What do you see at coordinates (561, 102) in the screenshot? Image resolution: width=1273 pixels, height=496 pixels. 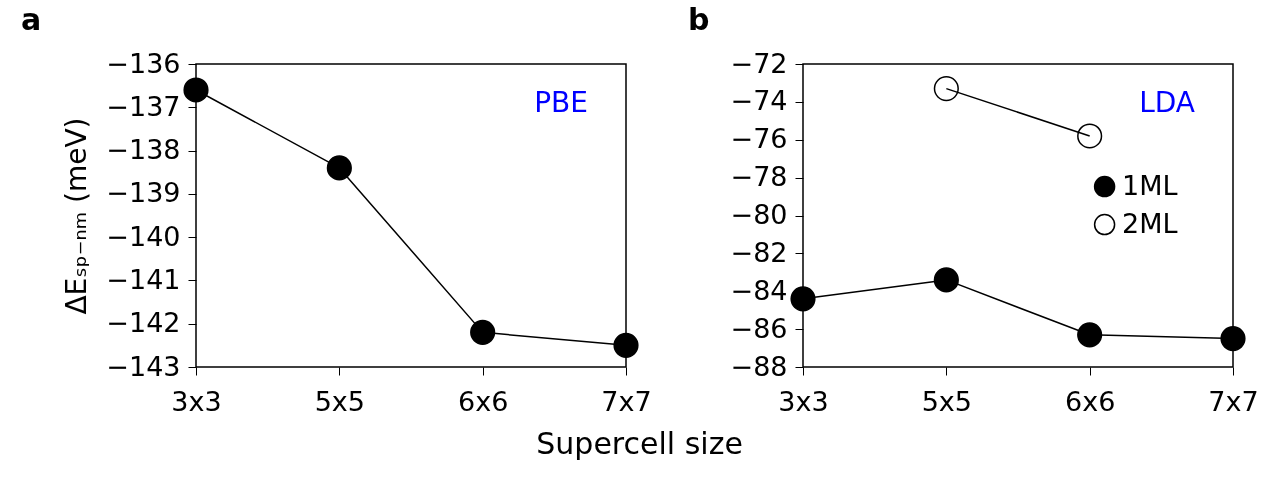 I see `annotation: PBE` at bounding box center [561, 102].